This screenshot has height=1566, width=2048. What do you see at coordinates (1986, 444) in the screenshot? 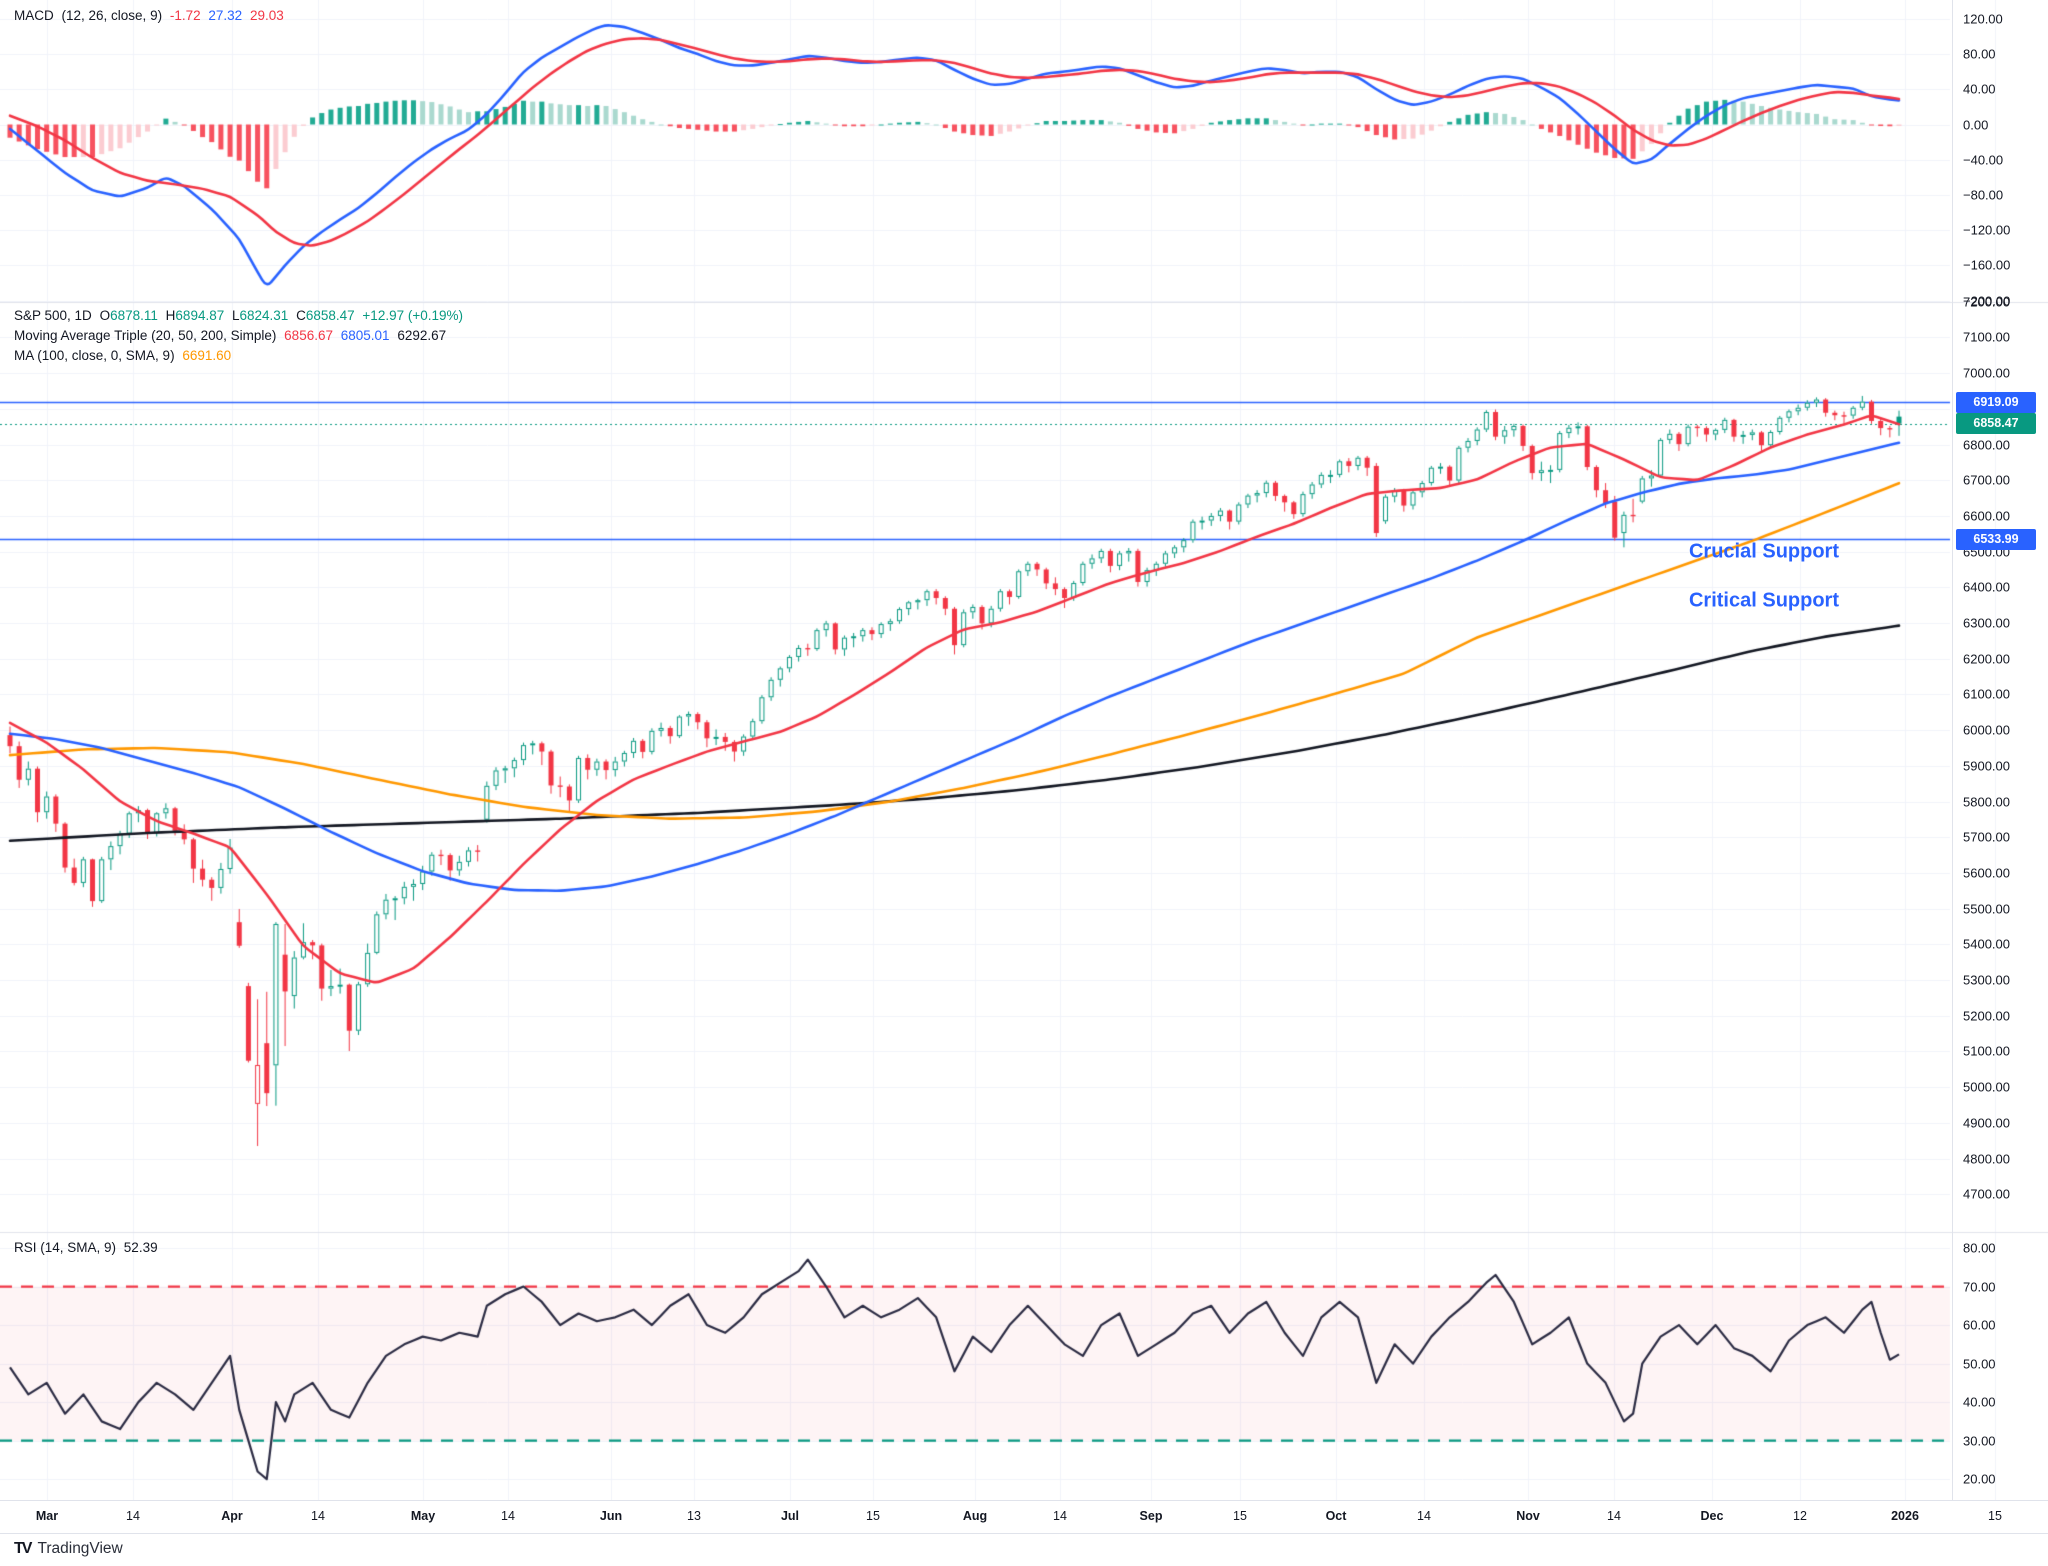
I see `axis-tick-label: 6800.00` at bounding box center [1986, 444].